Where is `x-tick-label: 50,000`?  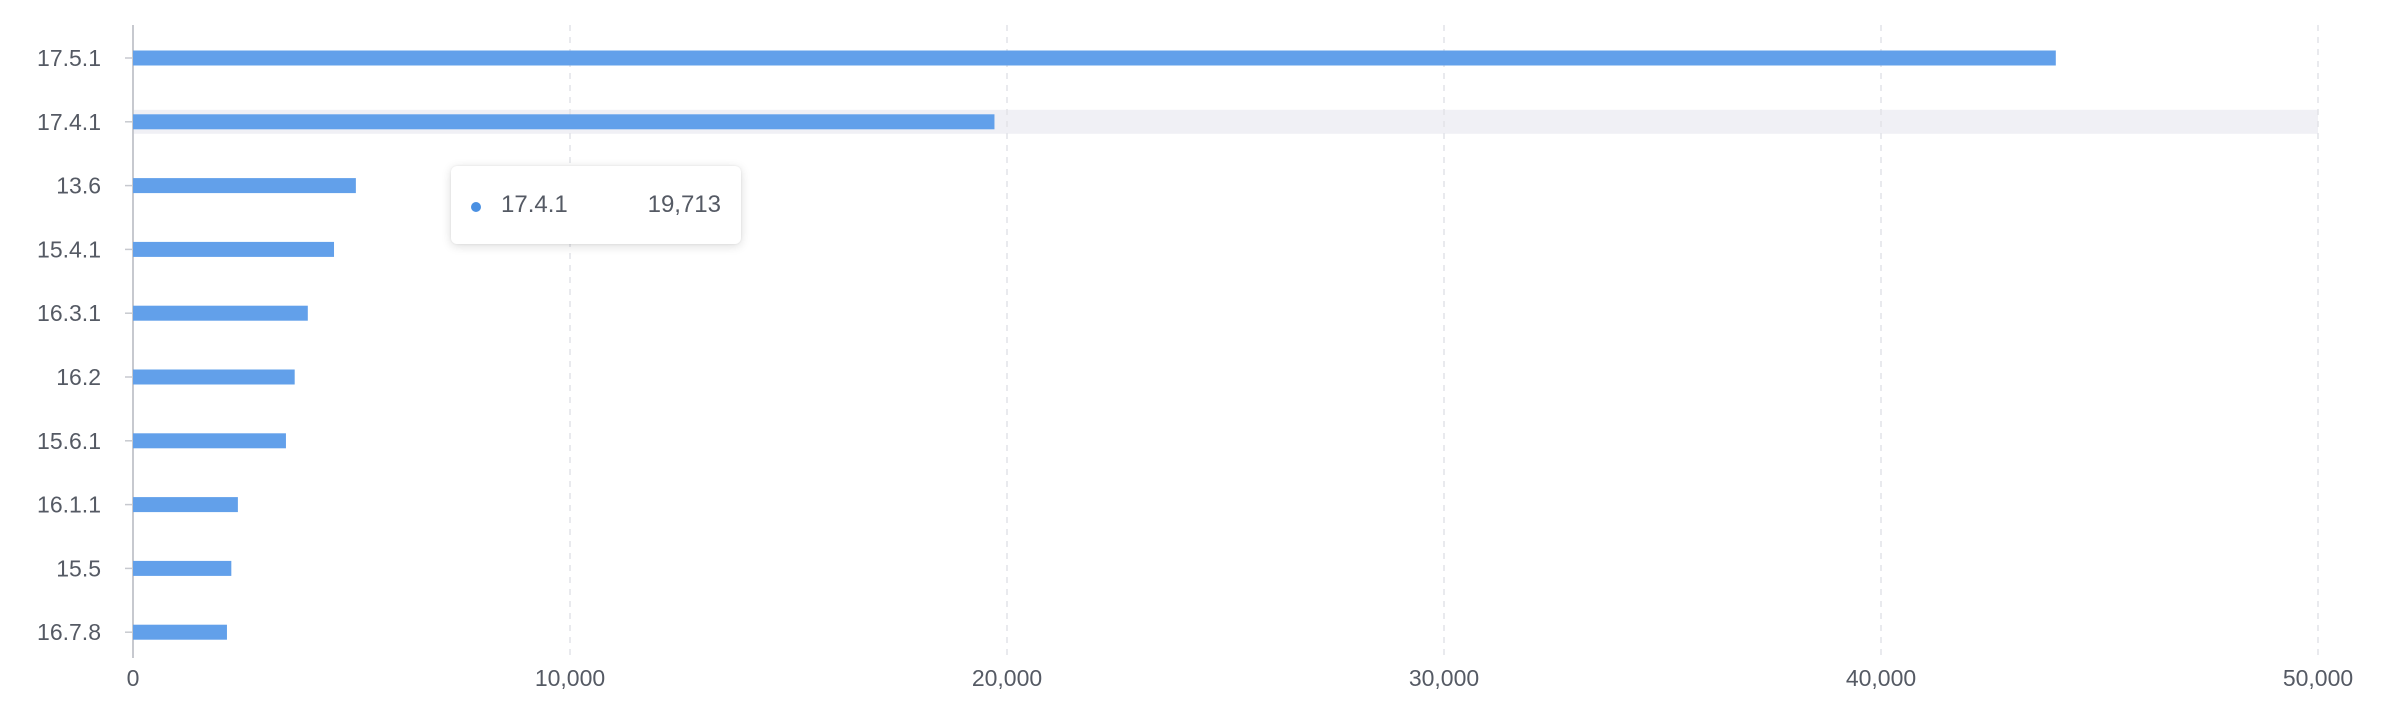 x-tick-label: 50,000 is located at coordinates (2318, 678).